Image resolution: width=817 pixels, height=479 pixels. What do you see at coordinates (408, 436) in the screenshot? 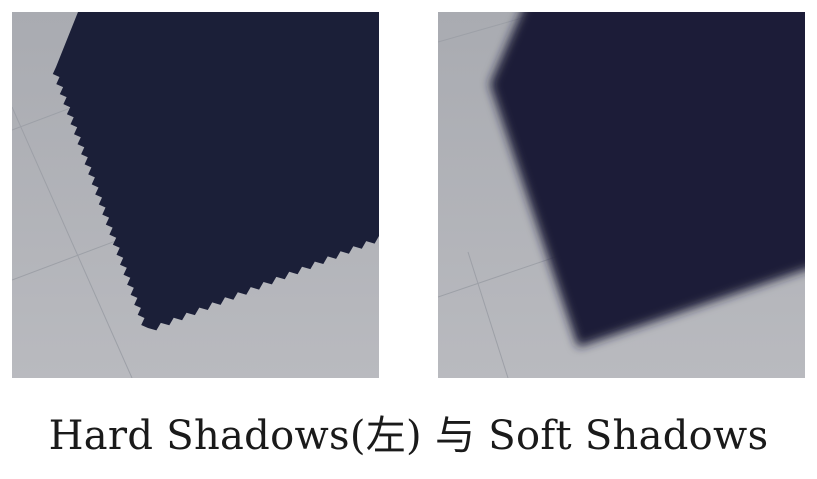
I see `comparison-caption: Hard Shadows(左) 与 Soft Shadows` at bounding box center [408, 436].